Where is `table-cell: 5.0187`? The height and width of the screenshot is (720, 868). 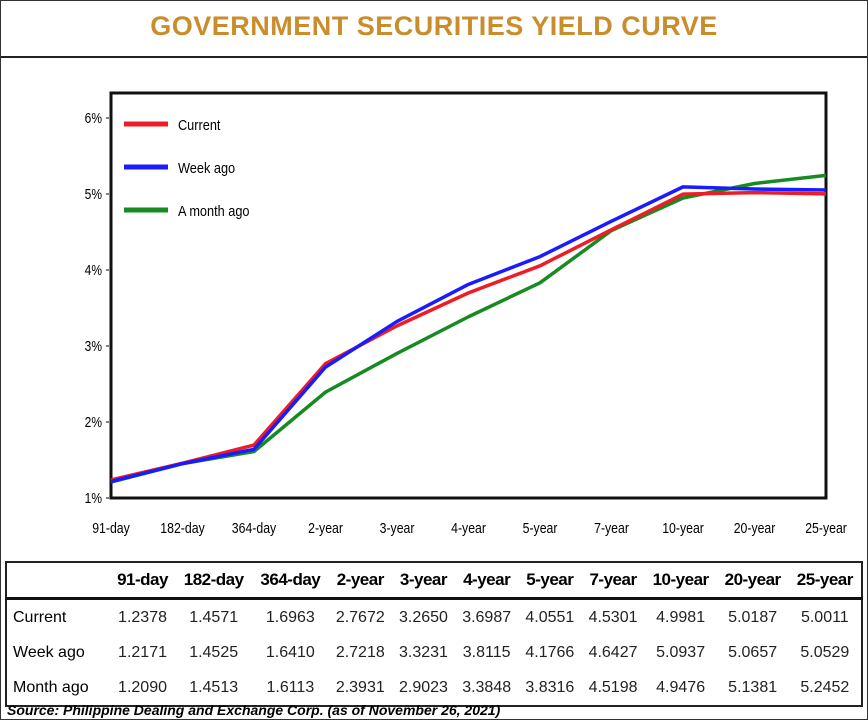 table-cell: 5.0187 is located at coordinates (753, 617).